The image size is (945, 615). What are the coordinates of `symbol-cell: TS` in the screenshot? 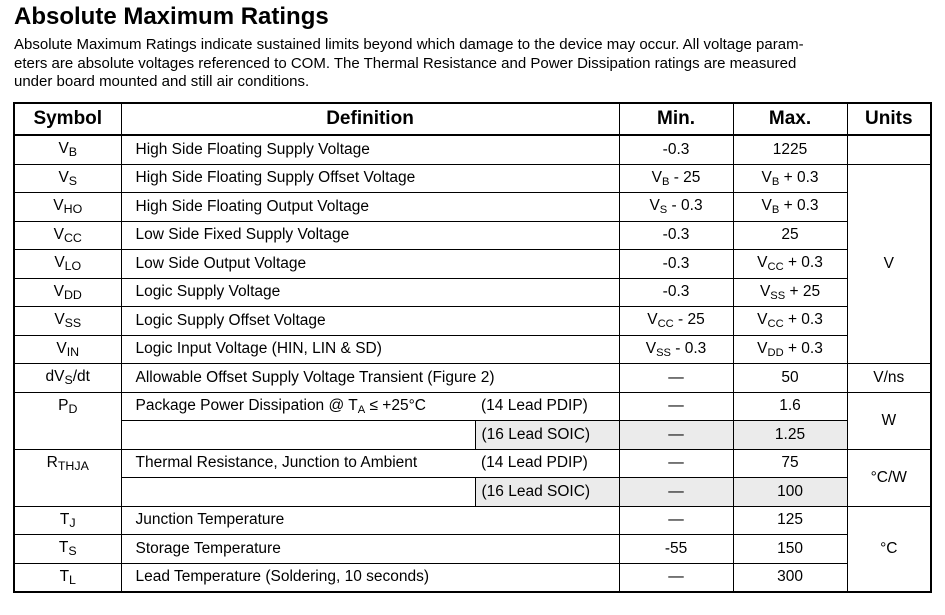 It's located at (67, 549).